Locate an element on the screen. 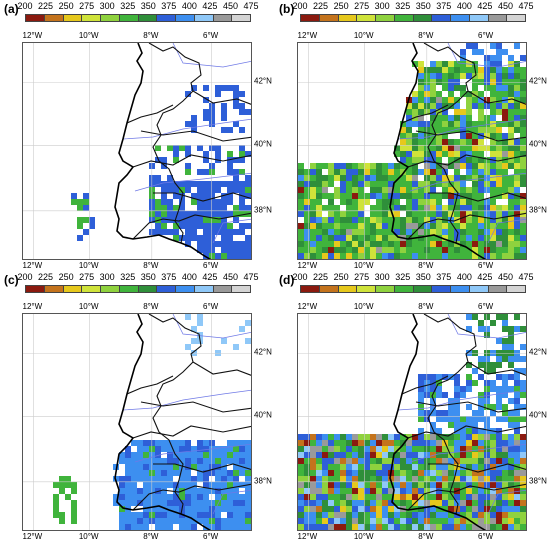  river is located at coordinates (461, 129).